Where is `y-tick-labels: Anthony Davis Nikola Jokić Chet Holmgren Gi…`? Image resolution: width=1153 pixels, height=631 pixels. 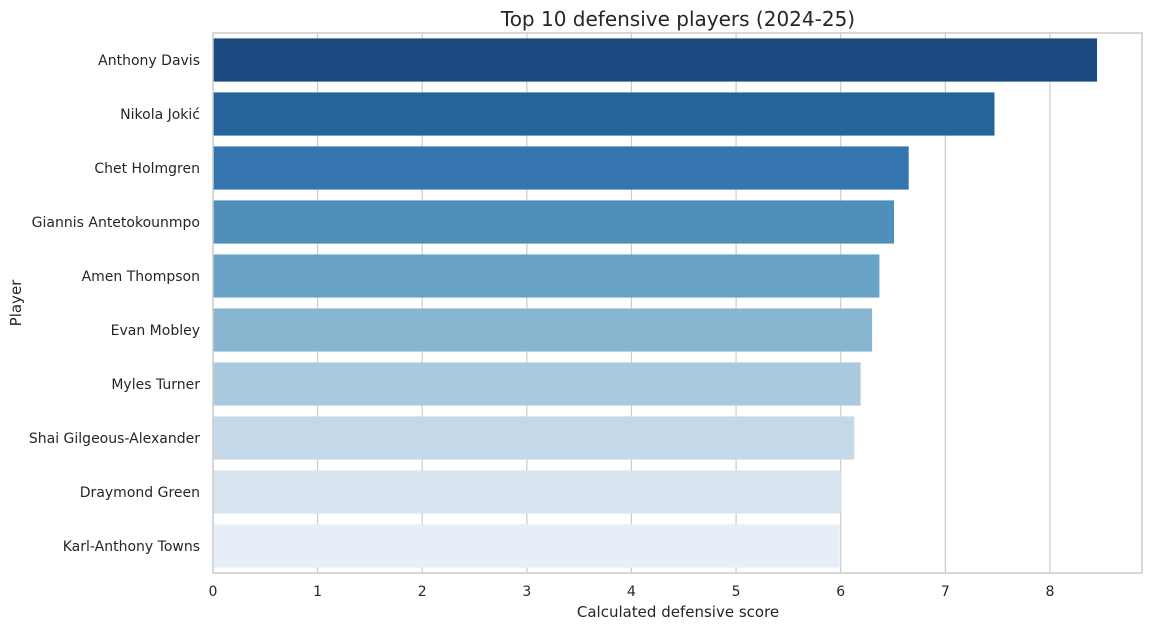
y-tick-labels: Anthony Davis Nikola Jokić Chet Holmgren Gi… is located at coordinates (114, 304).